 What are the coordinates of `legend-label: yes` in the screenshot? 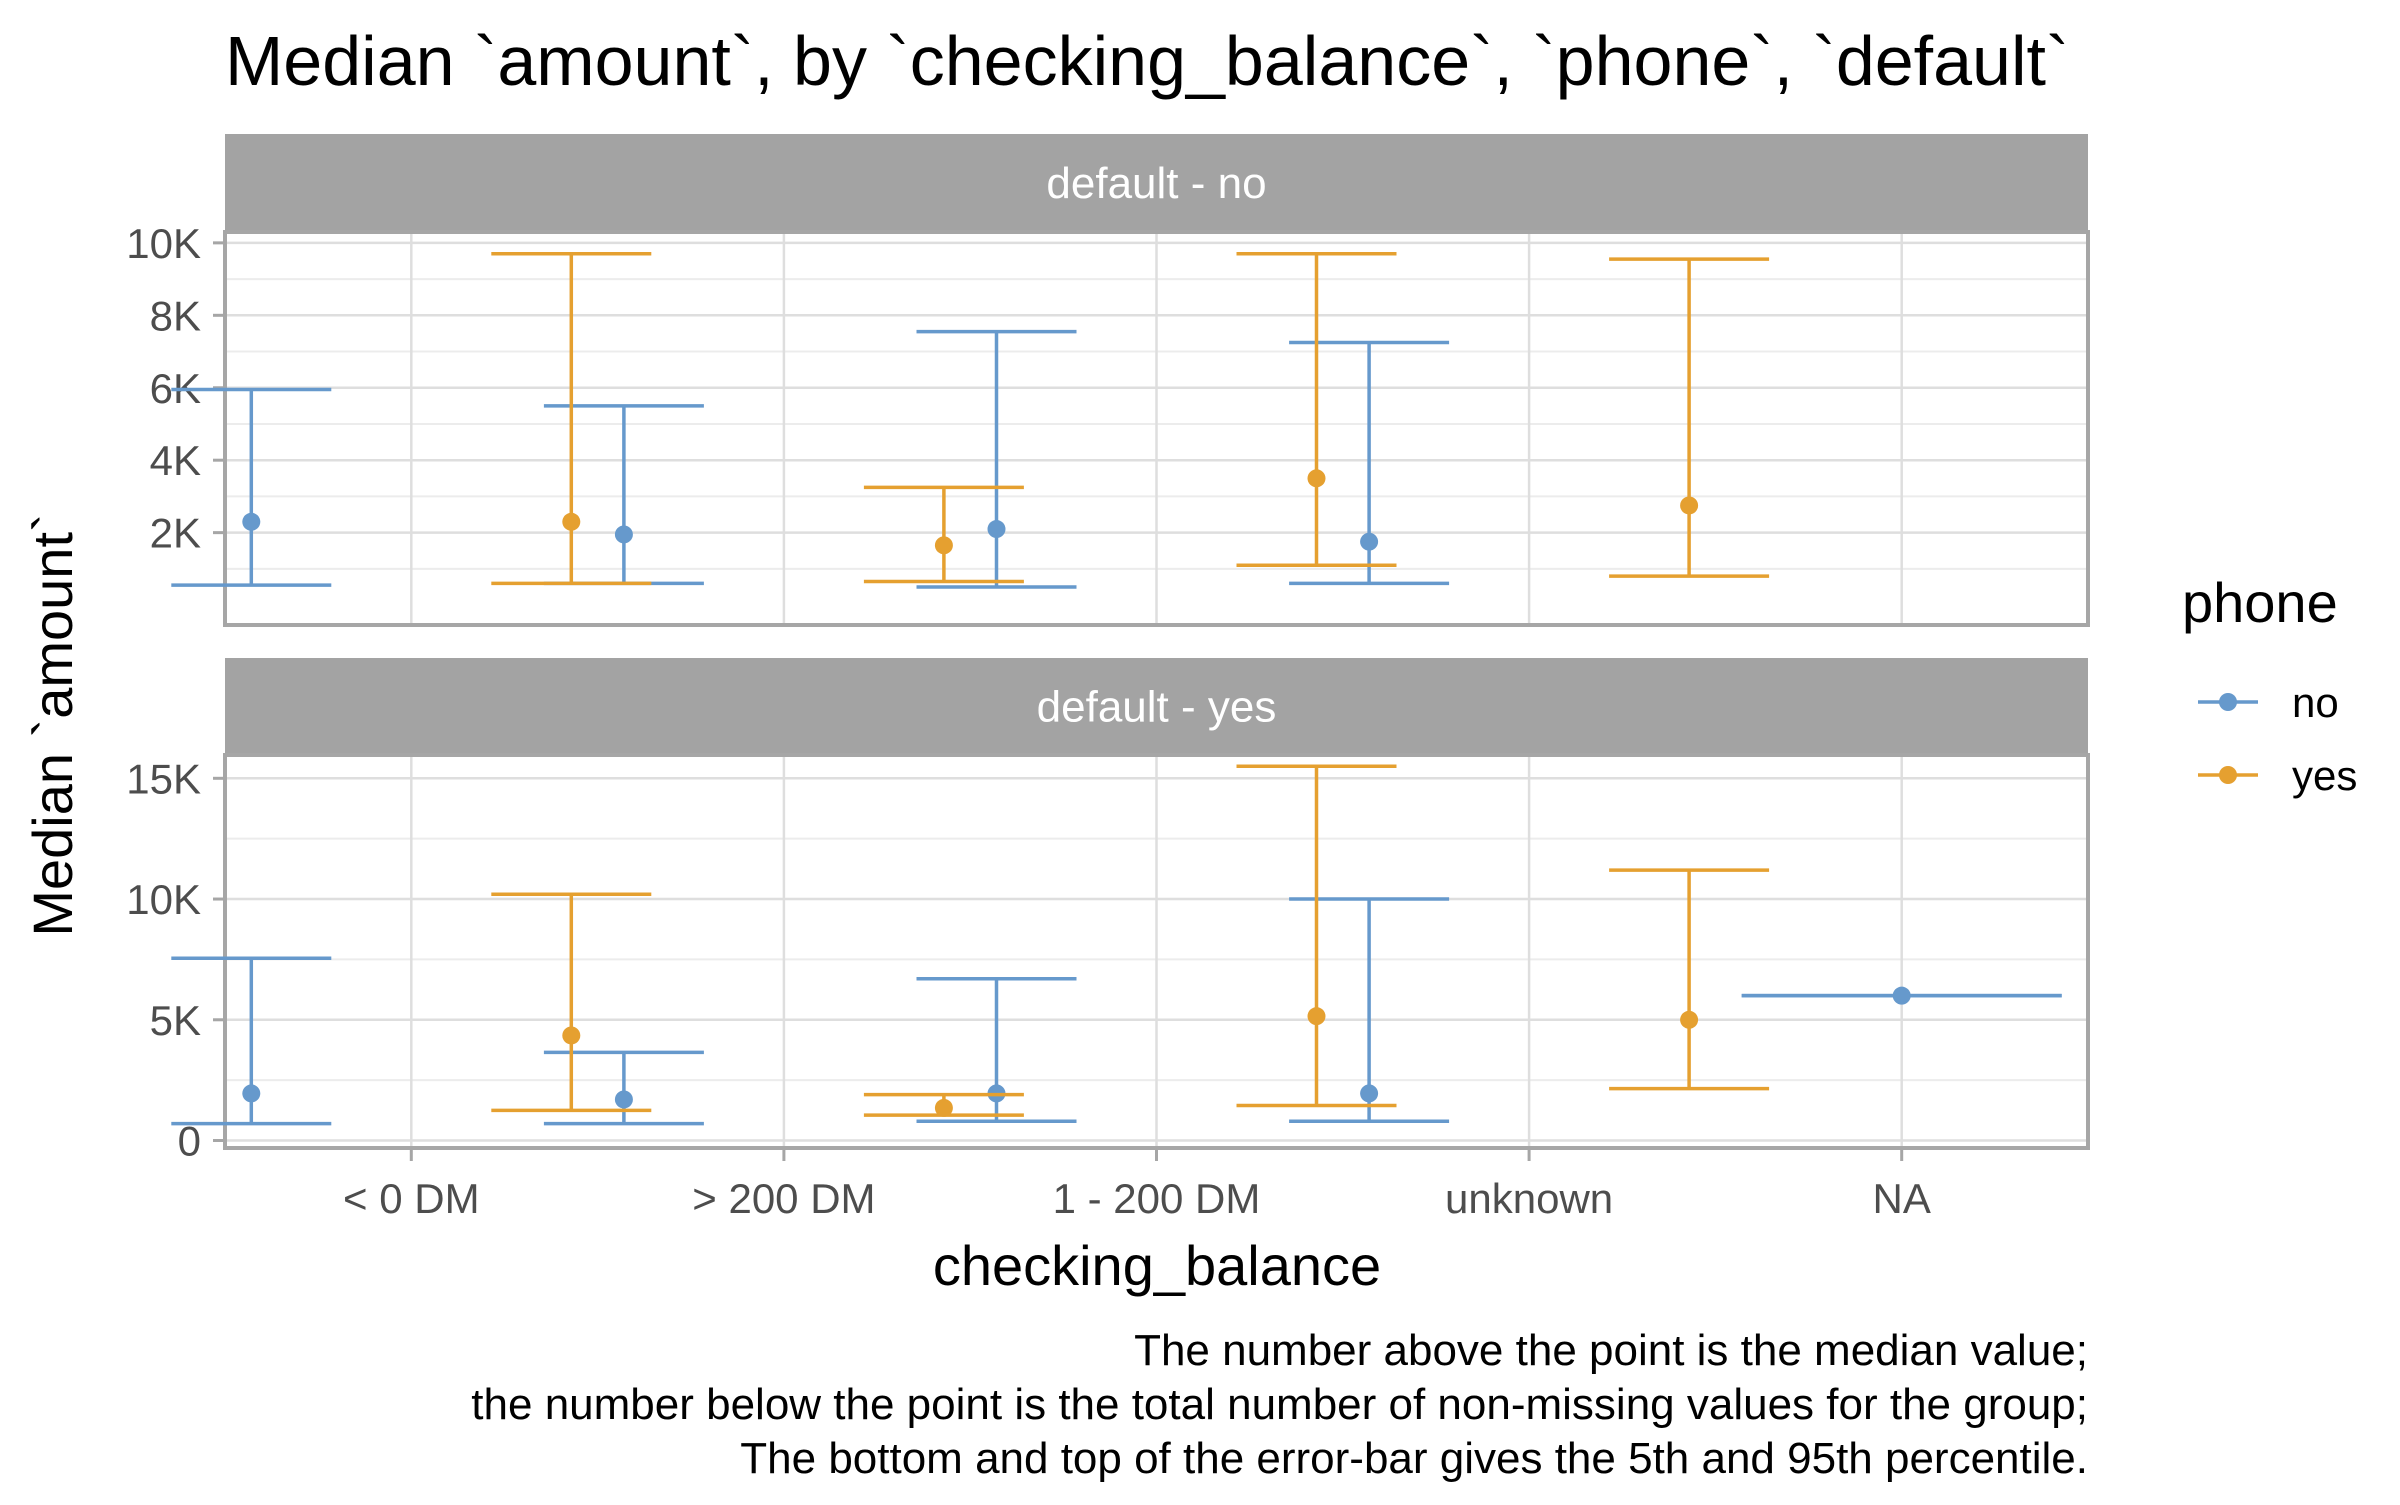 It's located at (2324, 775).